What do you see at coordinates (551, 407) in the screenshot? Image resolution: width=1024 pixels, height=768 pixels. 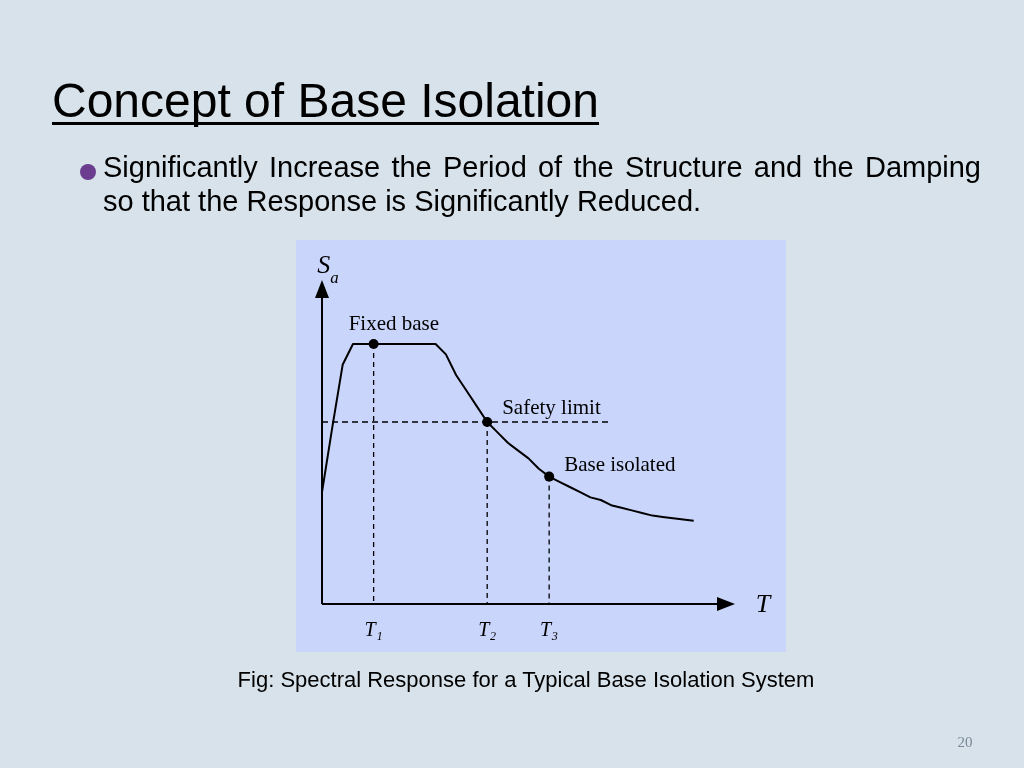 I see `annotation: Safety limit` at bounding box center [551, 407].